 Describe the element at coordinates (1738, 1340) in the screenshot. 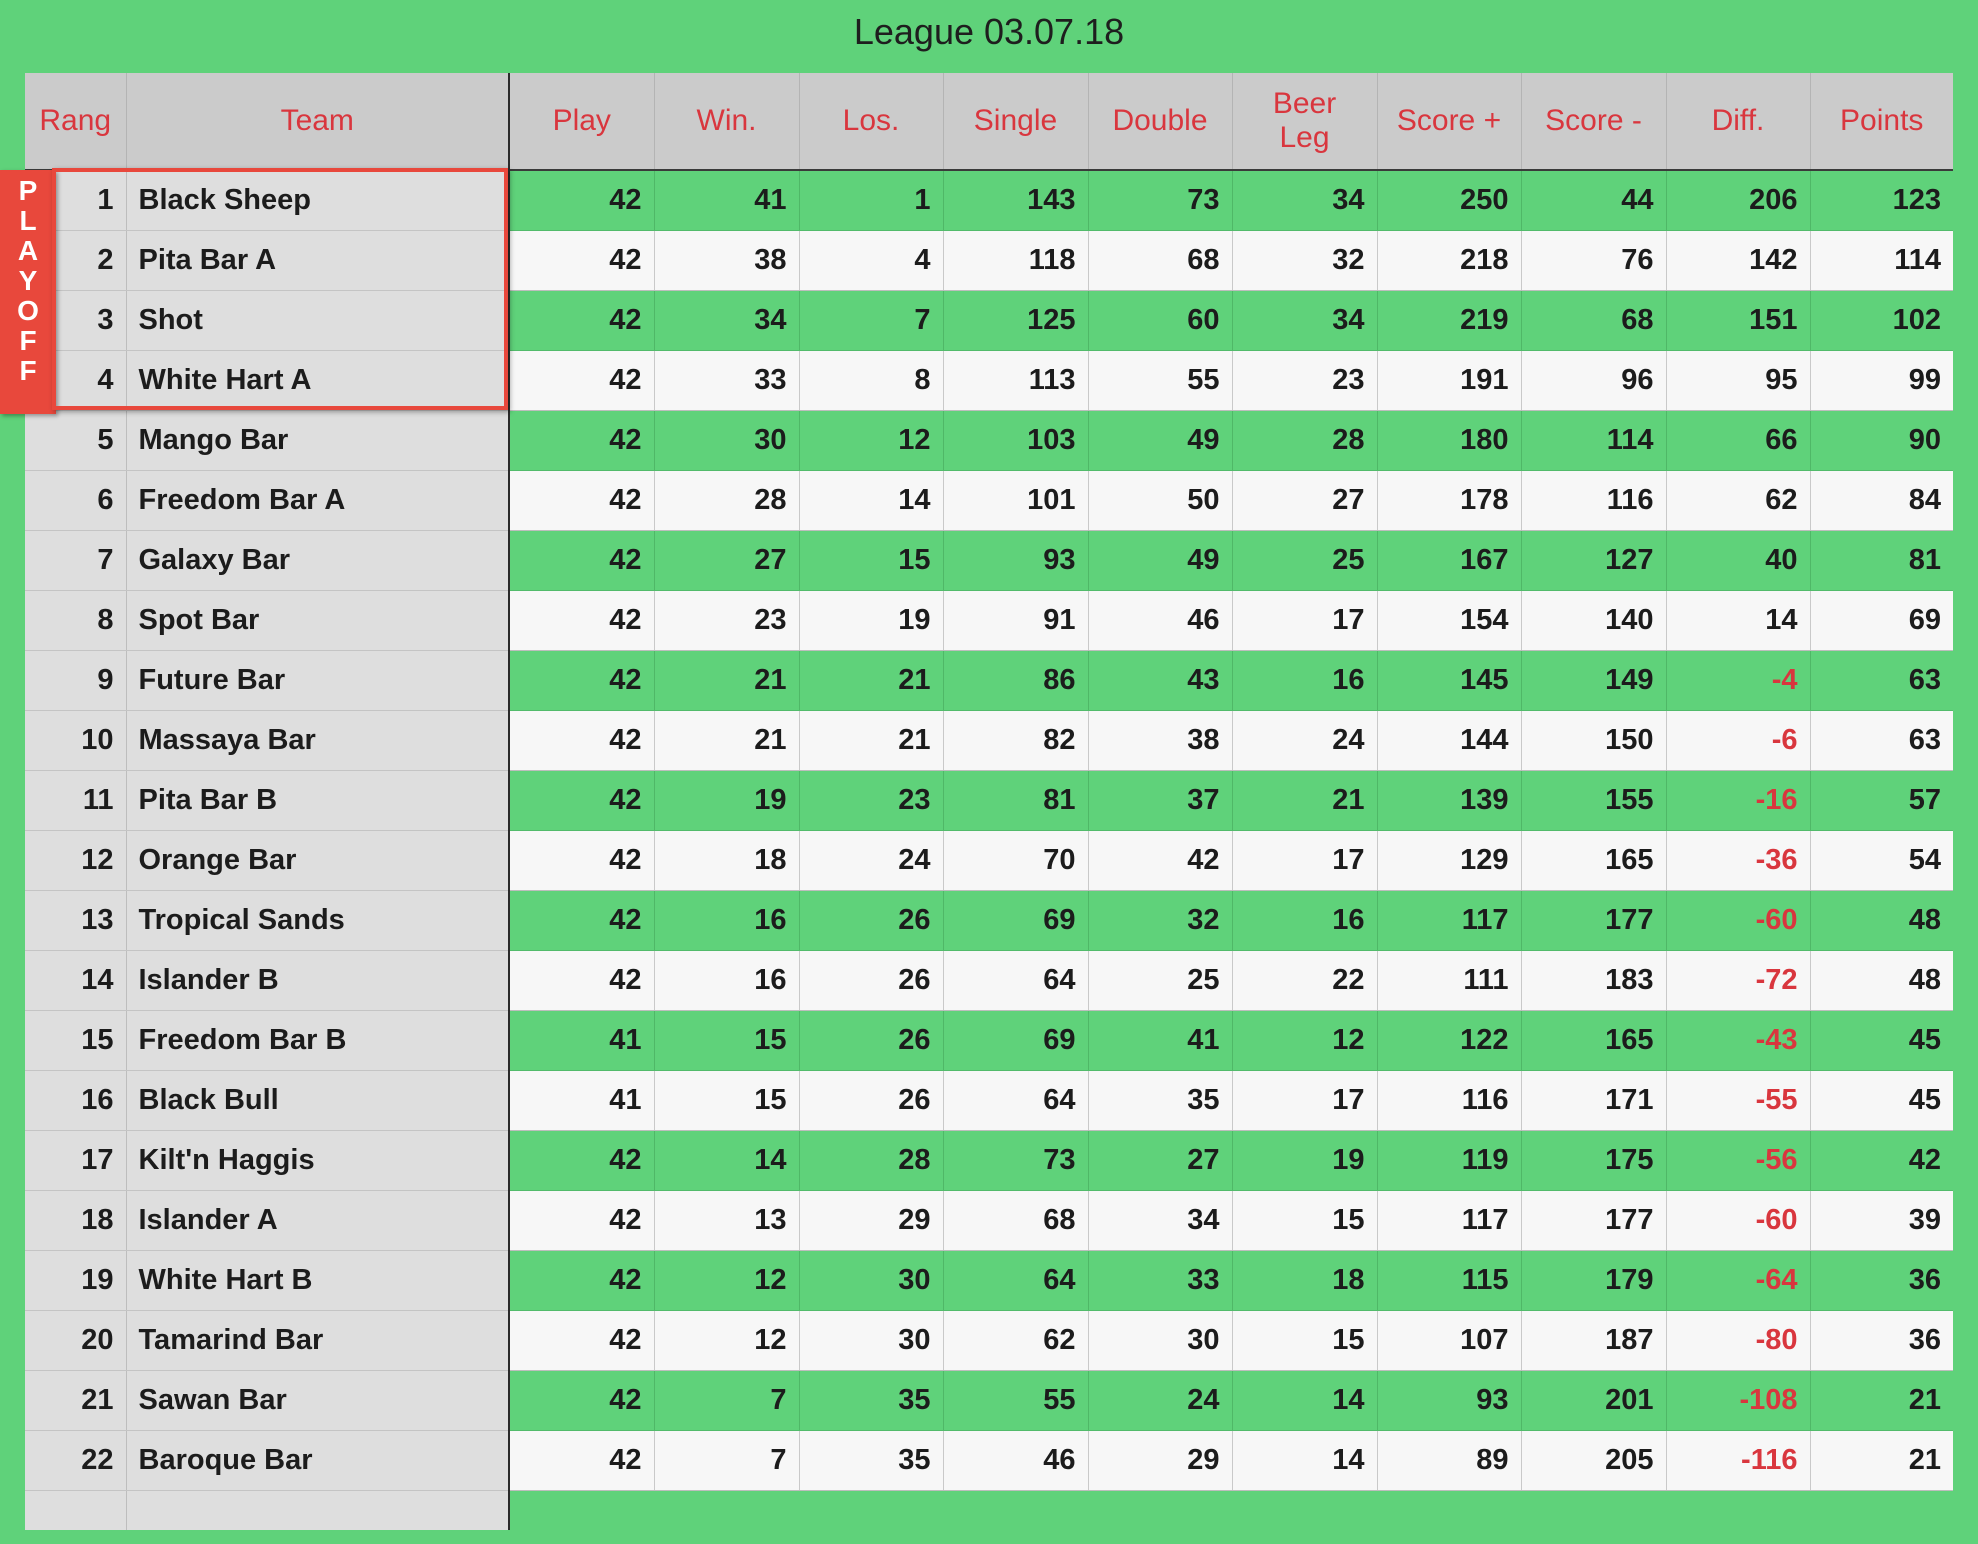

I see `cell-diff: -80` at that location.